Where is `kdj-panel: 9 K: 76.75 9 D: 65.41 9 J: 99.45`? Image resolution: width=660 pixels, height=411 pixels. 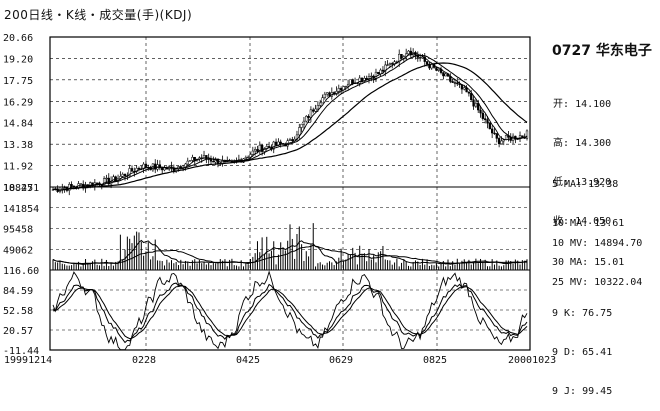 kdj-panel: 9 K: 76.75 9 D: 65.41 9 J: 99.45 is located at coordinates (582, 346).